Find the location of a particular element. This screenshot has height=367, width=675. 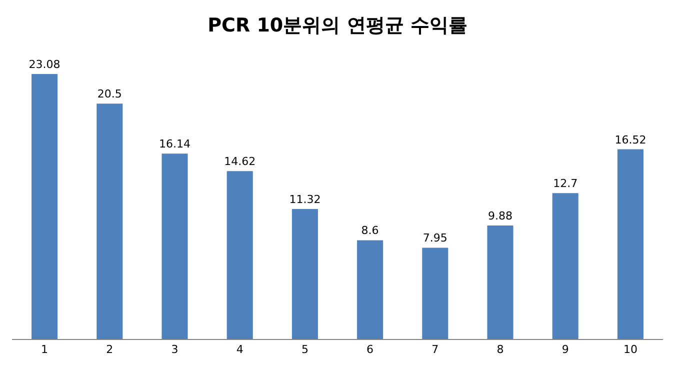

x-tick-label: 1 is located at coordinates (44, 349).